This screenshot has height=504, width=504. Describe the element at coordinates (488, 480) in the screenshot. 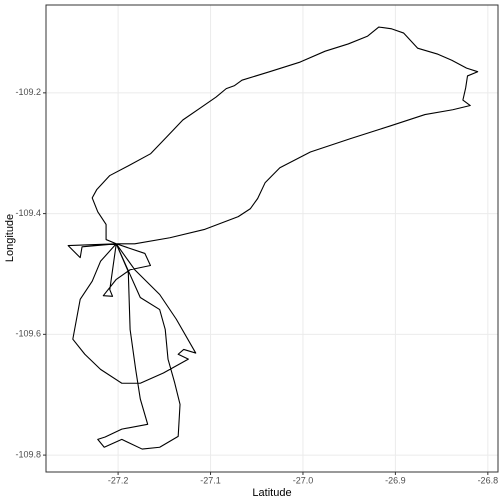

I see `x-tick-label: -26.8` at that location.